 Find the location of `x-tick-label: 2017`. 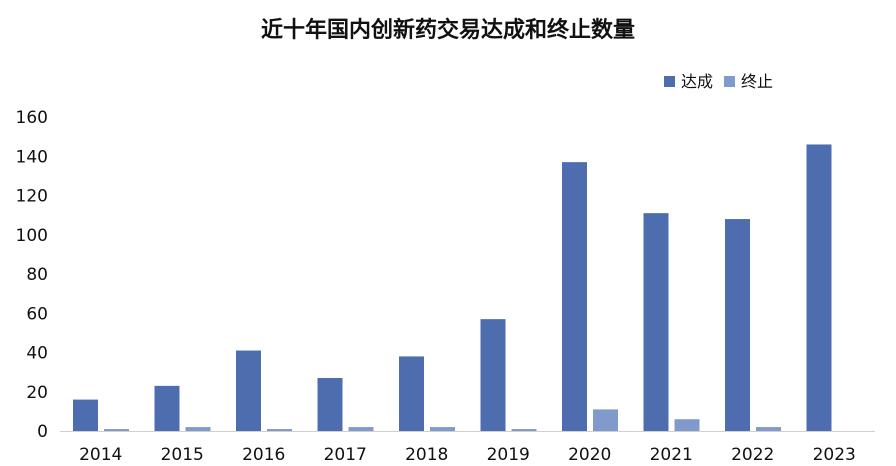

x-tick-label: 2017 is located at coordinates (345, 455).